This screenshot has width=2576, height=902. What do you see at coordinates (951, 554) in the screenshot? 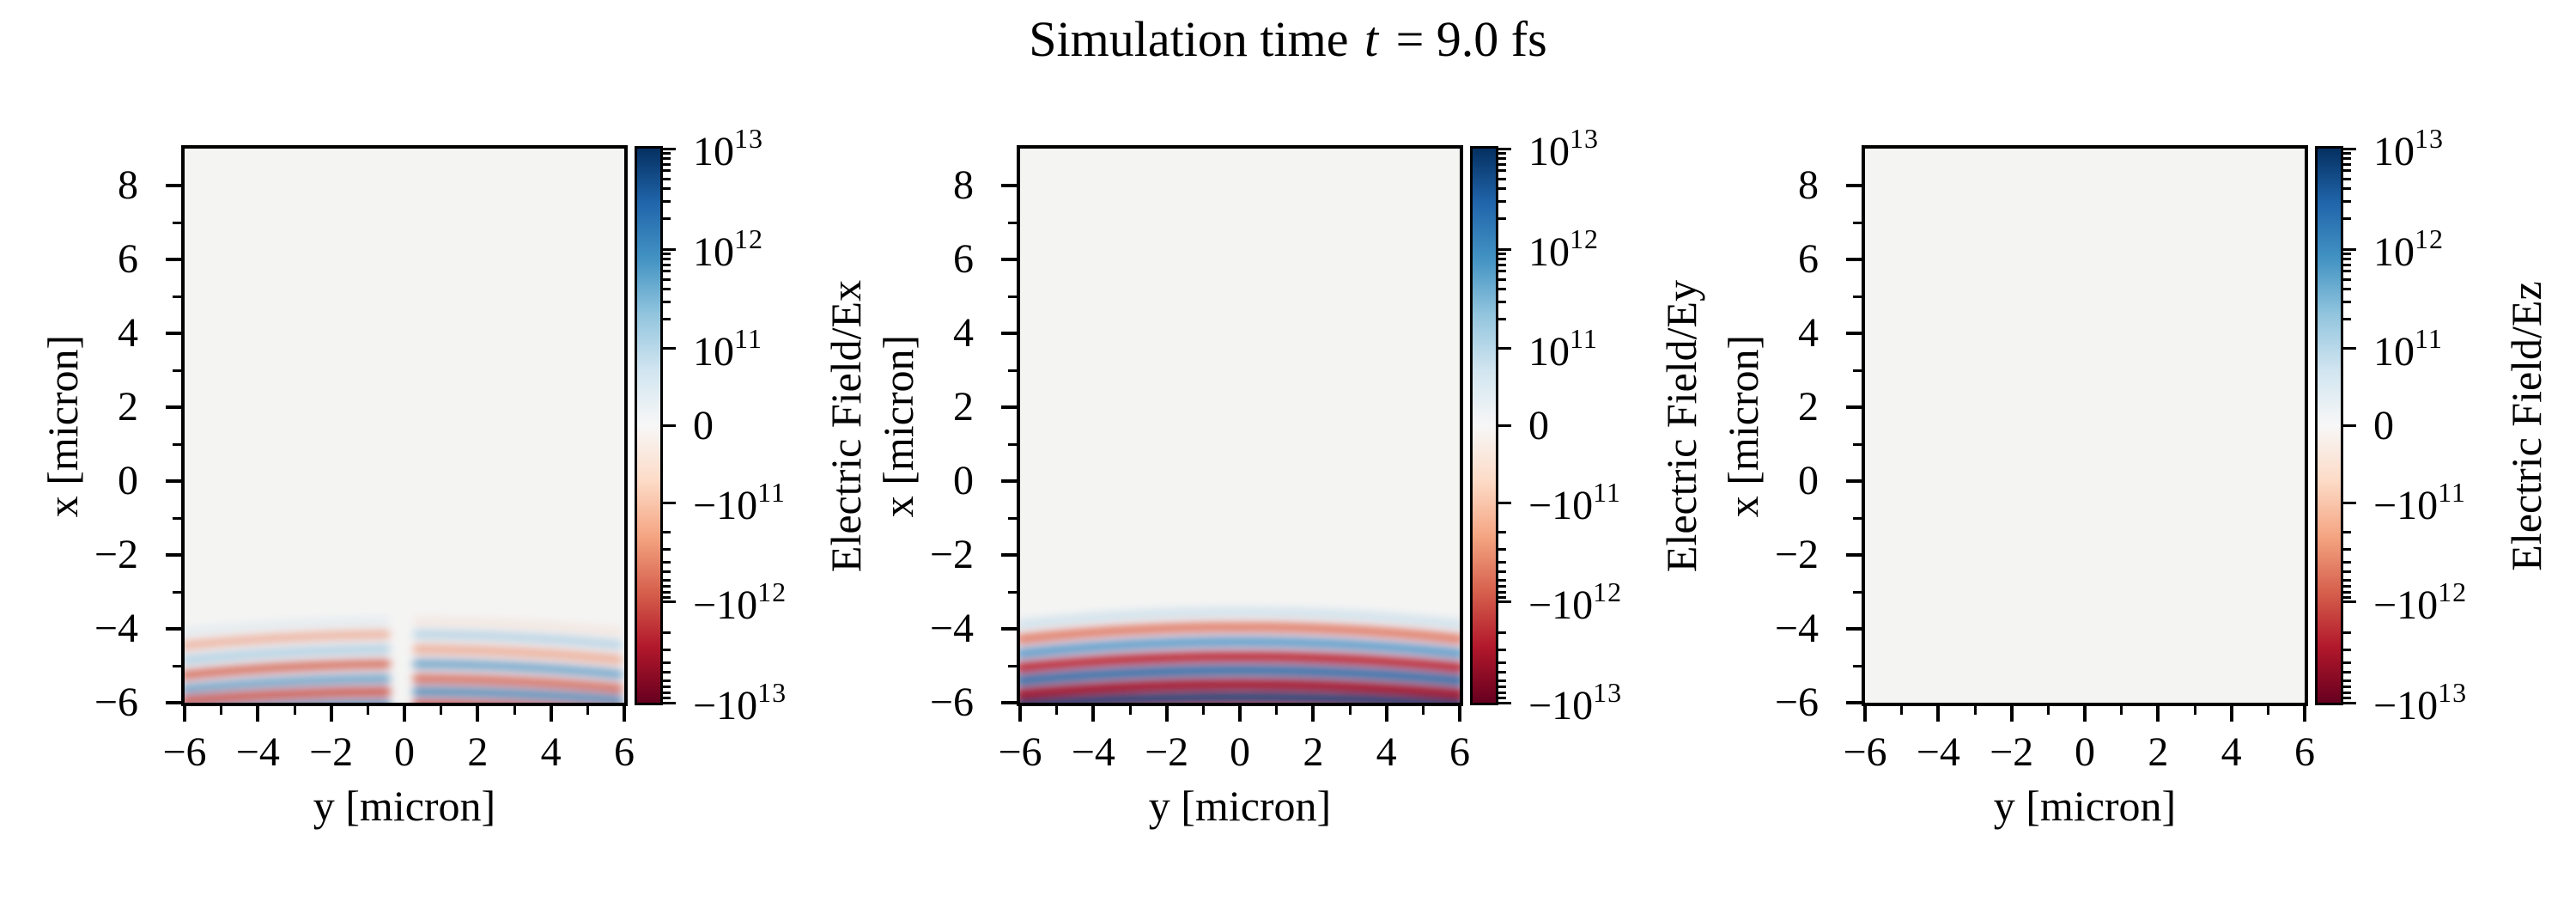
I see `y-tick-label: −2` at bounding box center [951, 554].